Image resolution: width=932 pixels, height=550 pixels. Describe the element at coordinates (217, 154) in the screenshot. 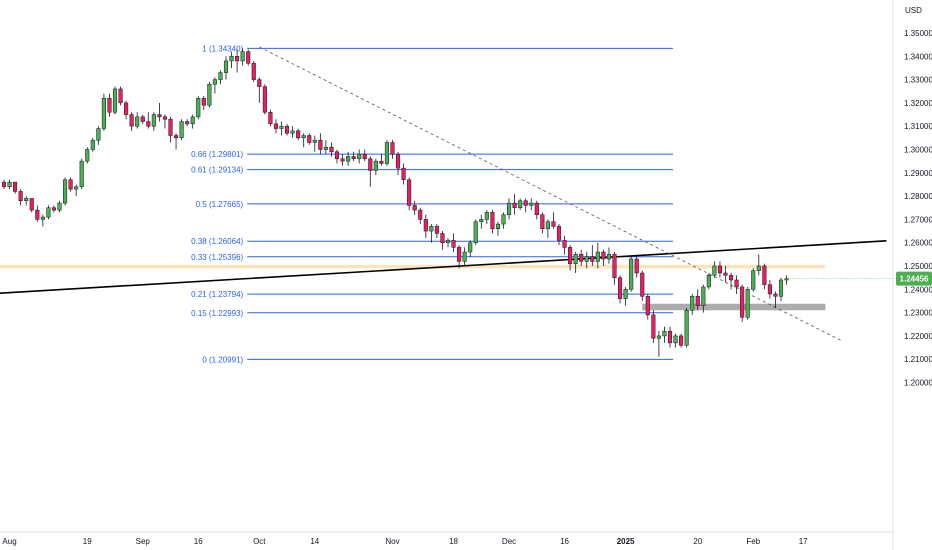

I see `fib-label-1: 0.66 (1.29801)` at that location.